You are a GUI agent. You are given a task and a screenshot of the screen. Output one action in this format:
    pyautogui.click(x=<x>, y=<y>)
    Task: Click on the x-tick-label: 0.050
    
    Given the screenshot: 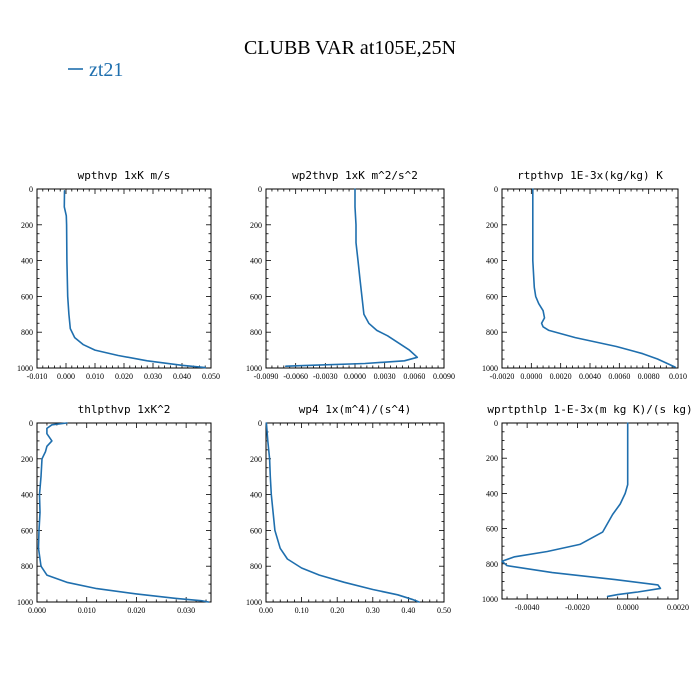 What is the action you would take?
    pyautogui.click(x=211, y=376)
    